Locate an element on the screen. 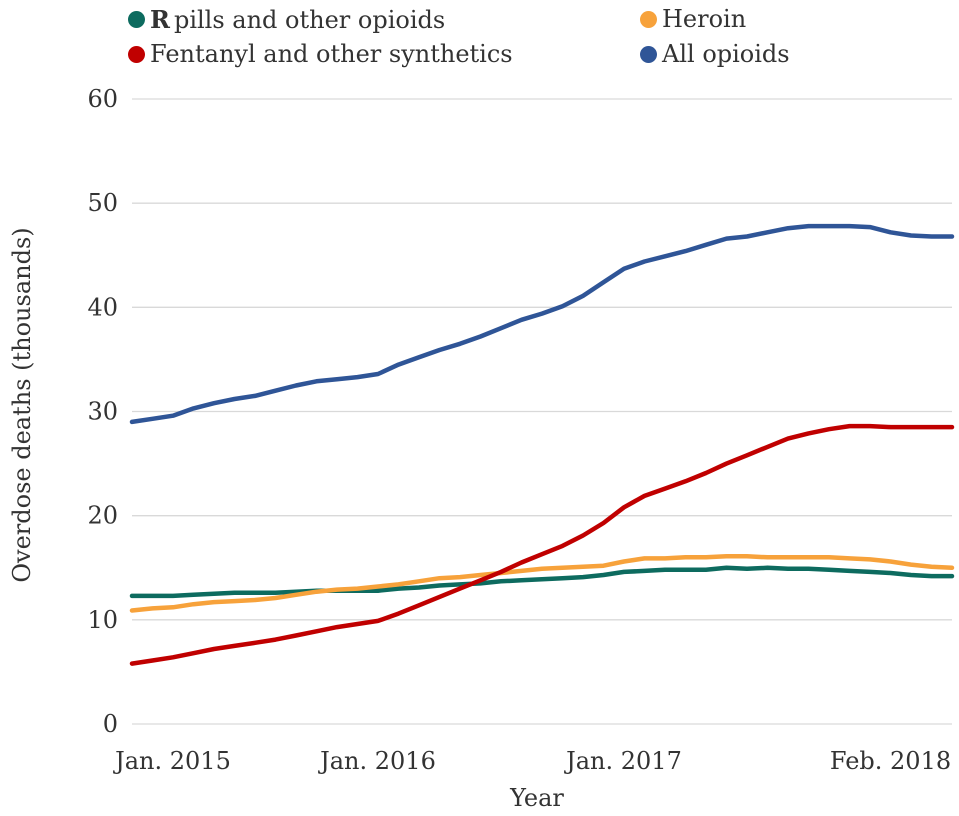 This screenshot has height=816, width=959. y-tick-label: 60 is located at coordinates (102, 99).